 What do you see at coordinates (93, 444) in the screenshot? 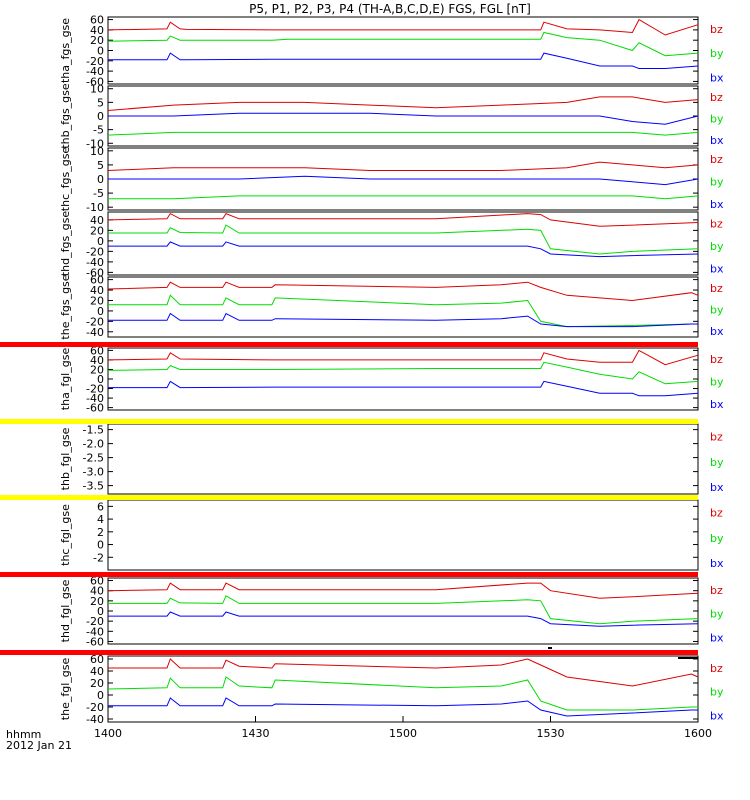
I see `y-tick-label: -2.0` at bounding box center [93, 444].